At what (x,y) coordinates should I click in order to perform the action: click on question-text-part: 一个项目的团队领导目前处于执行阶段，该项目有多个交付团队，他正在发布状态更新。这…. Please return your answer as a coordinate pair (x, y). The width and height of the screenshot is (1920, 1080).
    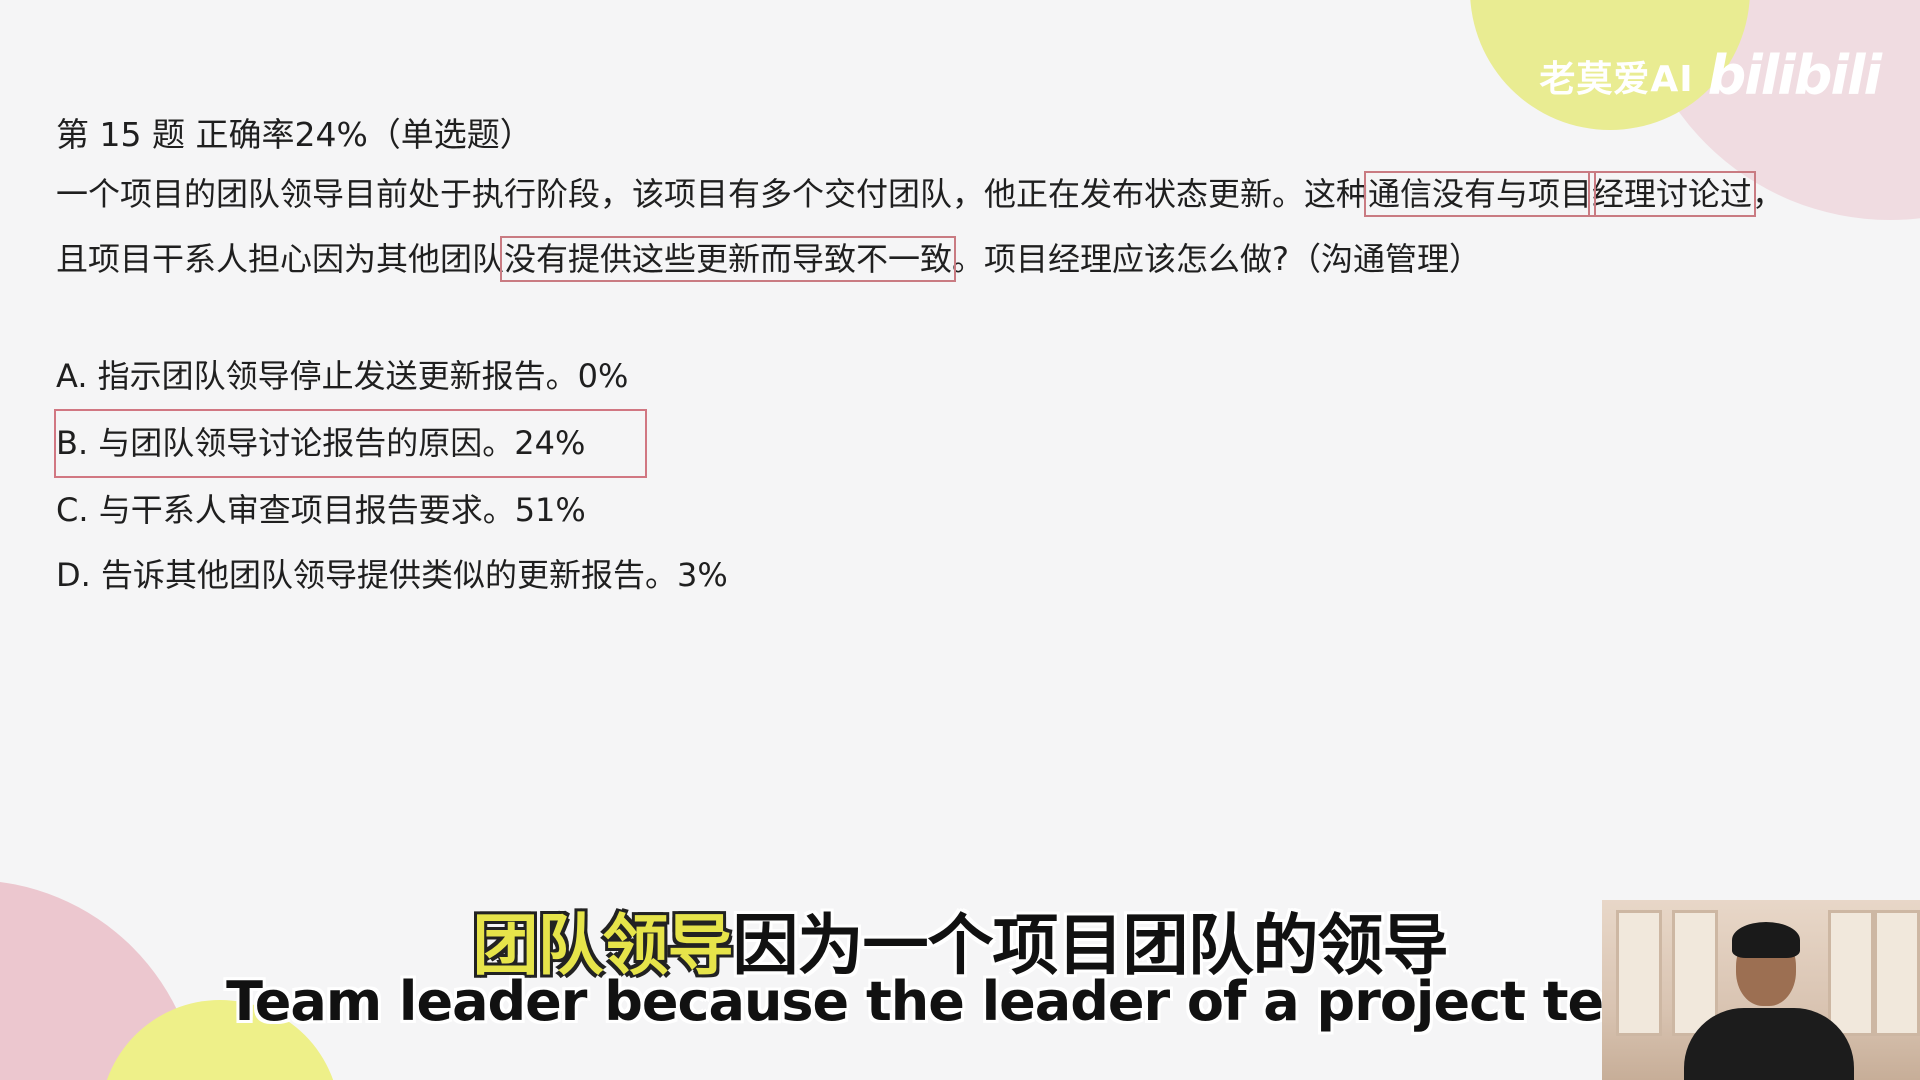
    Looking at the image, I should click on (712, 194).